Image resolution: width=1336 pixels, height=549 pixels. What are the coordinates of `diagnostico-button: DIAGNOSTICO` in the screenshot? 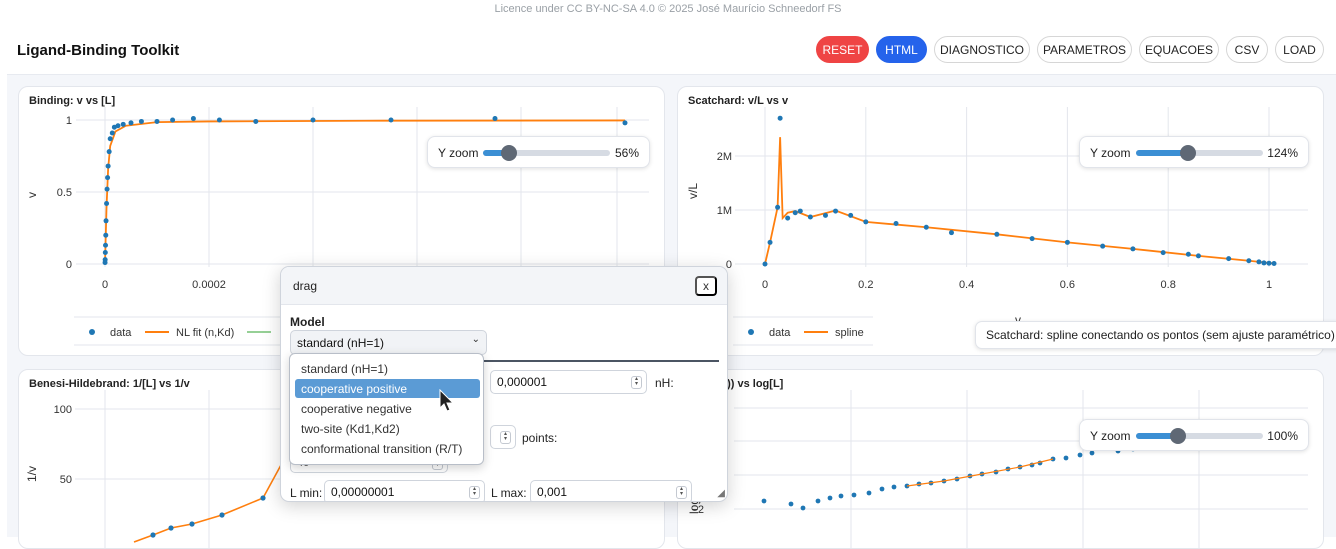 It's located at (982, 49).